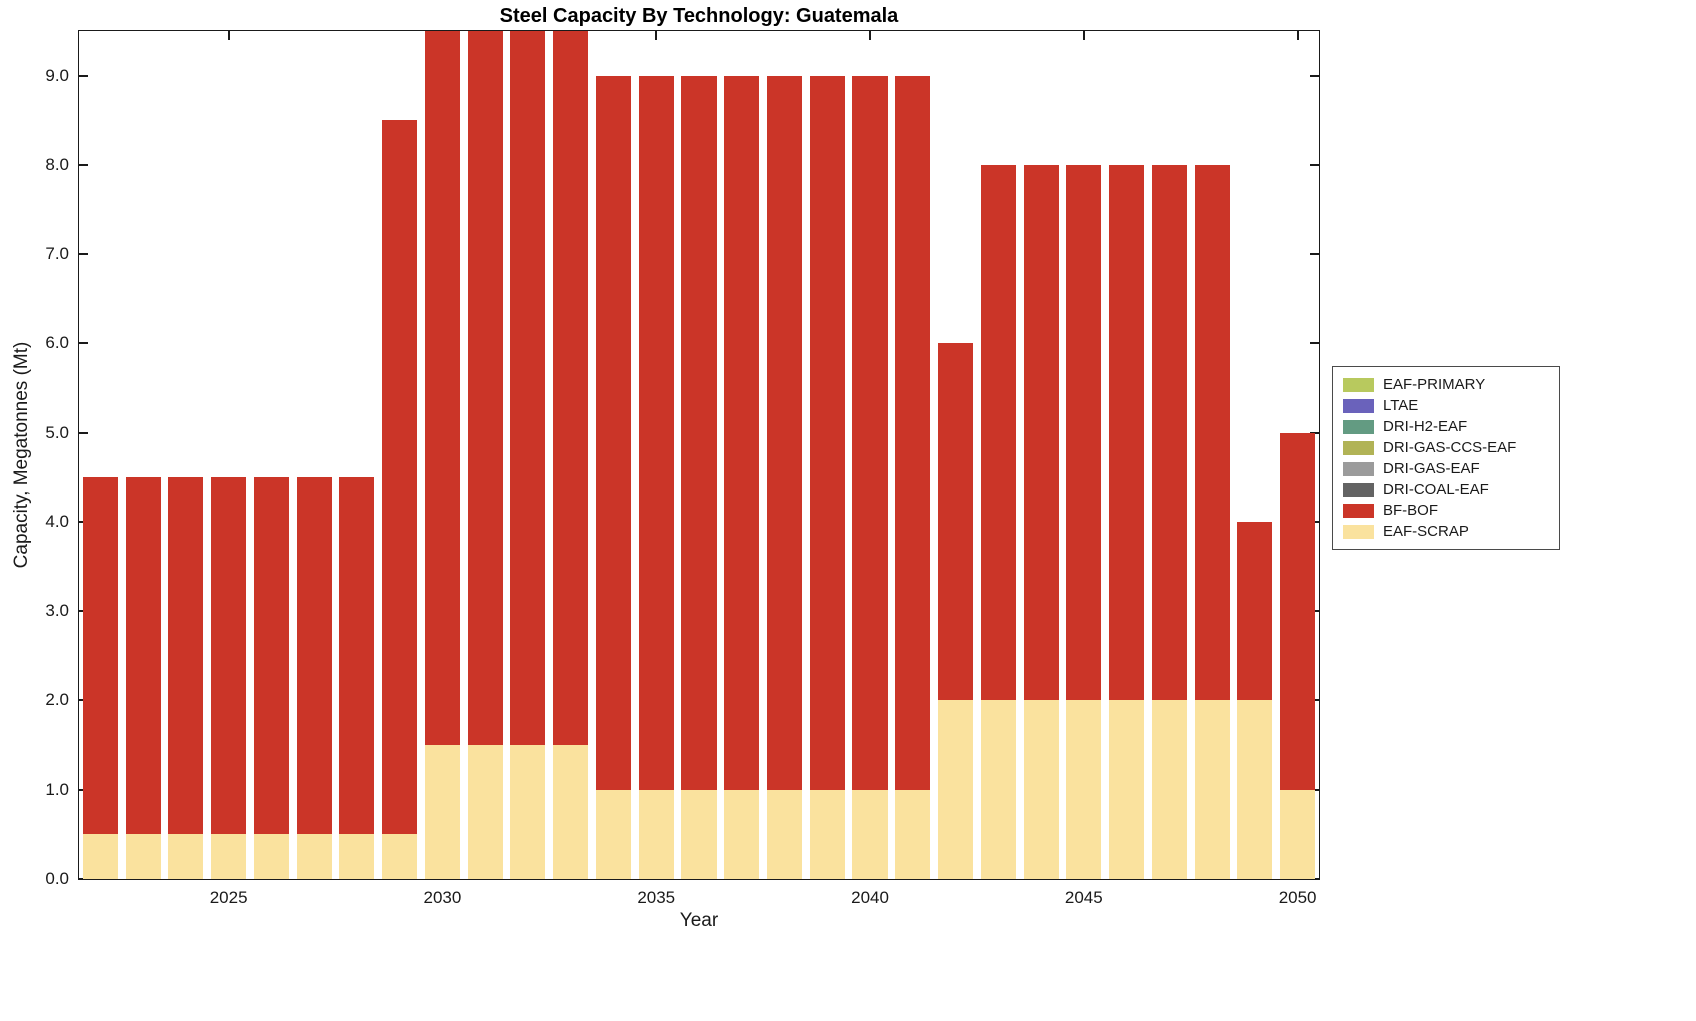 This screenshot has height=1021, width=1696. Describe the element at coordinates (1446, 510) in the screenshot. I see `legend-row: BF-BOF` at that location.